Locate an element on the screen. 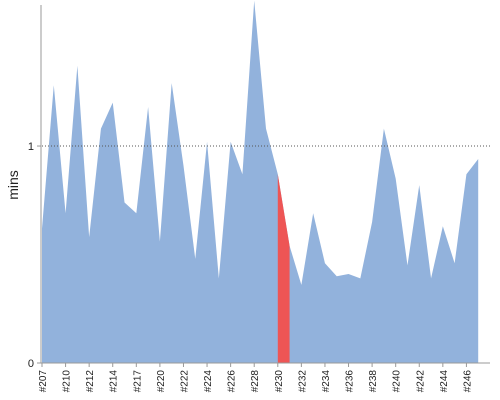 The height and width of the screenshot is (400, 500). x-tick-label: #236 is located at coordinates (350, 381).